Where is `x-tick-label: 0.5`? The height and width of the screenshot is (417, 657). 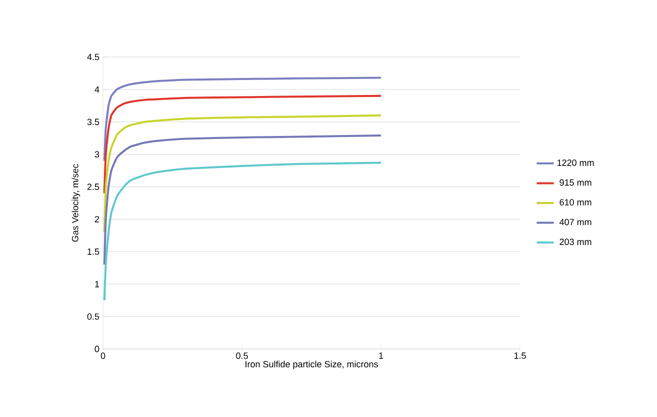 x-tick-label: 0.5 is located at coordinates (242, 355).